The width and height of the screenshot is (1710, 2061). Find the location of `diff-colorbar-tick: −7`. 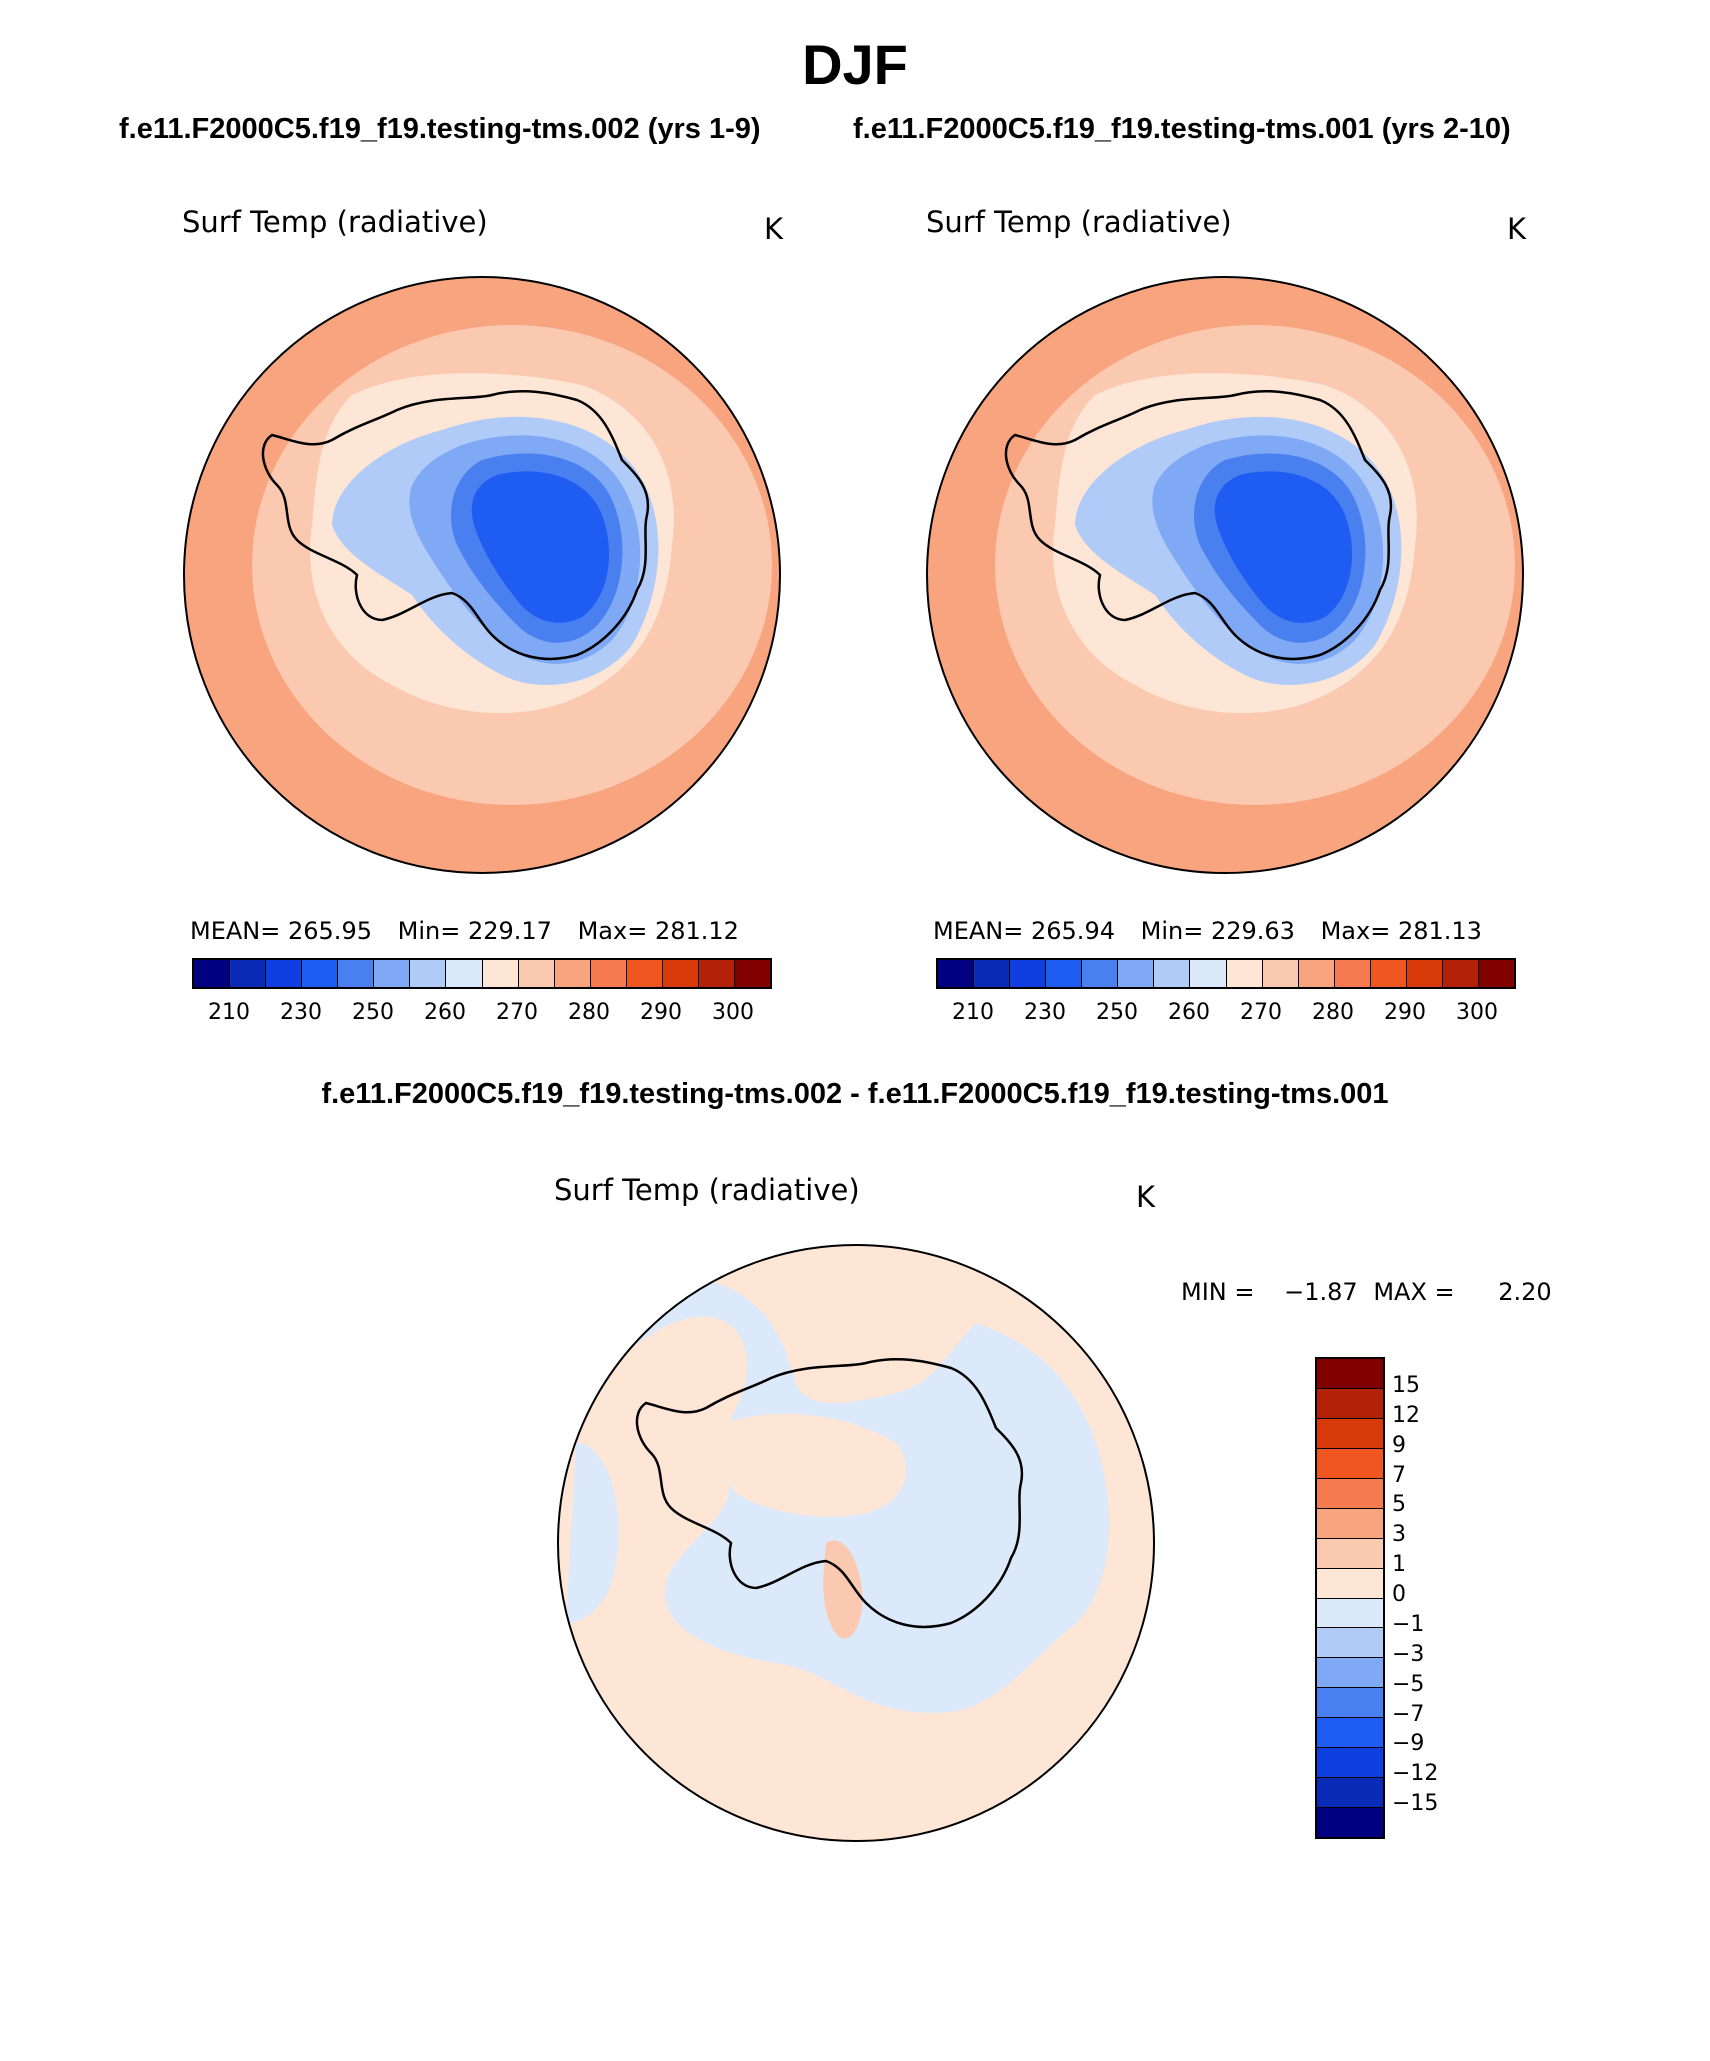

diff-colorbar-tick: −7 is located at coordinates (1408, 1714).